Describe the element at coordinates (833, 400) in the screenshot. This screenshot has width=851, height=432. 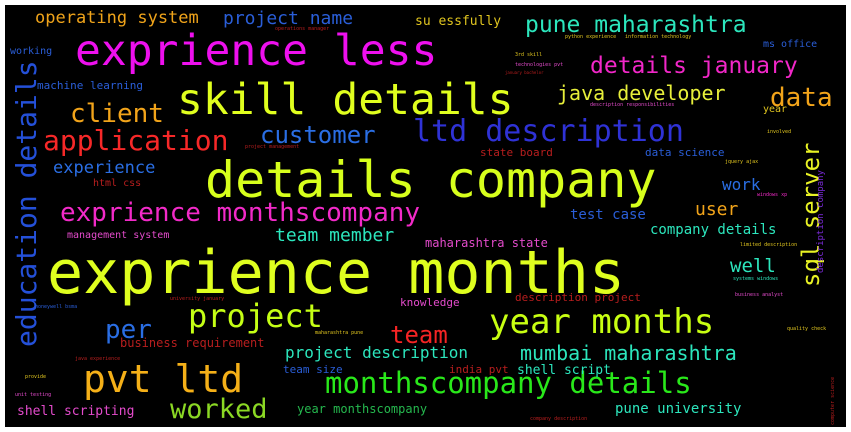
I see `word-computer-science: computer science` at that location.